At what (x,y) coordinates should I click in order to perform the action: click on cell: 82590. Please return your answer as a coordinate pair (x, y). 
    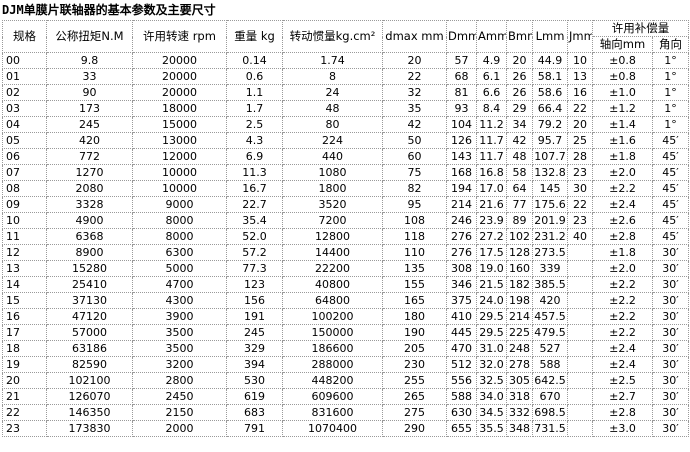
    Looking at the image, I should click on (89, 364).